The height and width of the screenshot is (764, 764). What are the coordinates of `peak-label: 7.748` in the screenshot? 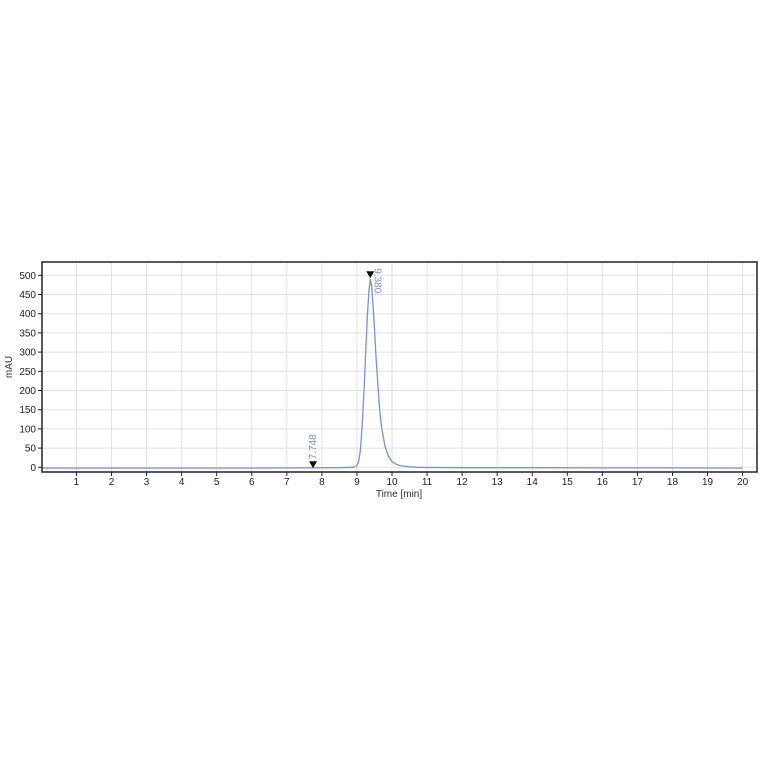 It's located at (313, 446).